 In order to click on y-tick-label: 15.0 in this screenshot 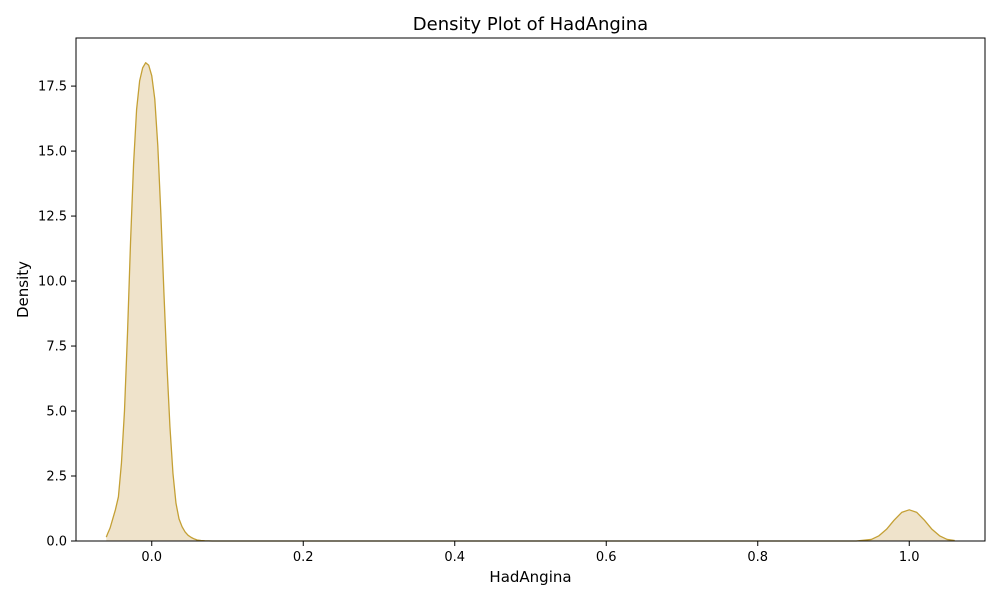, I will do `click(52, 152)`.